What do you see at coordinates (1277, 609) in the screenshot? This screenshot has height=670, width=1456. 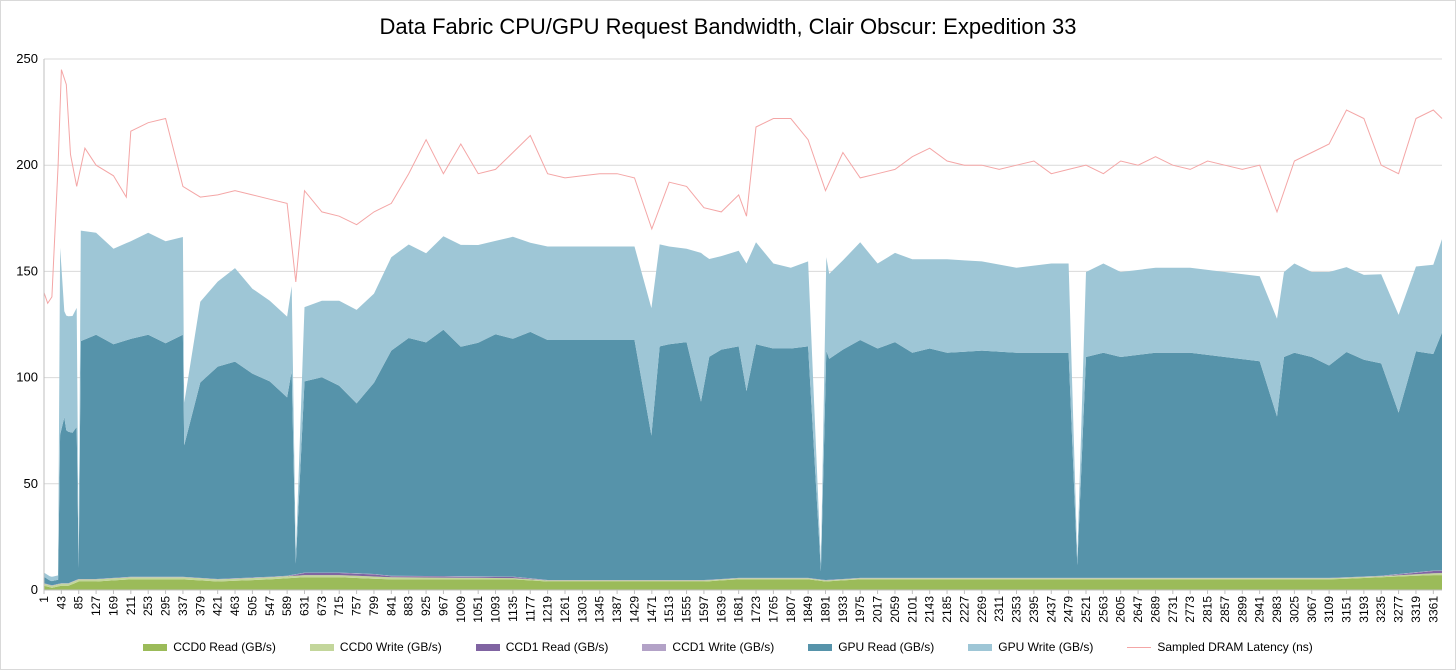 I see `x-tick-label: 2983` at bounding box center [1277, 609].